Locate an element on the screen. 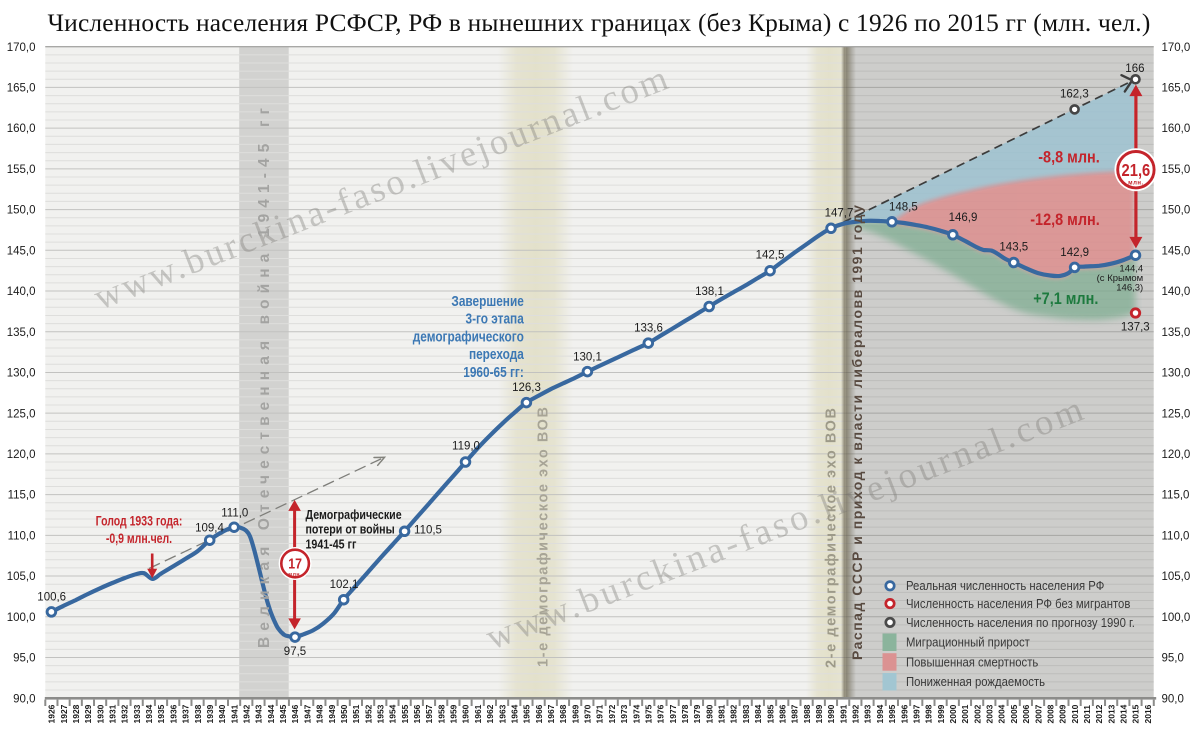 The width and height of the screenshot is (1200, 736). svg-text: Миграционный прирост is located at coordinates (968, 642).